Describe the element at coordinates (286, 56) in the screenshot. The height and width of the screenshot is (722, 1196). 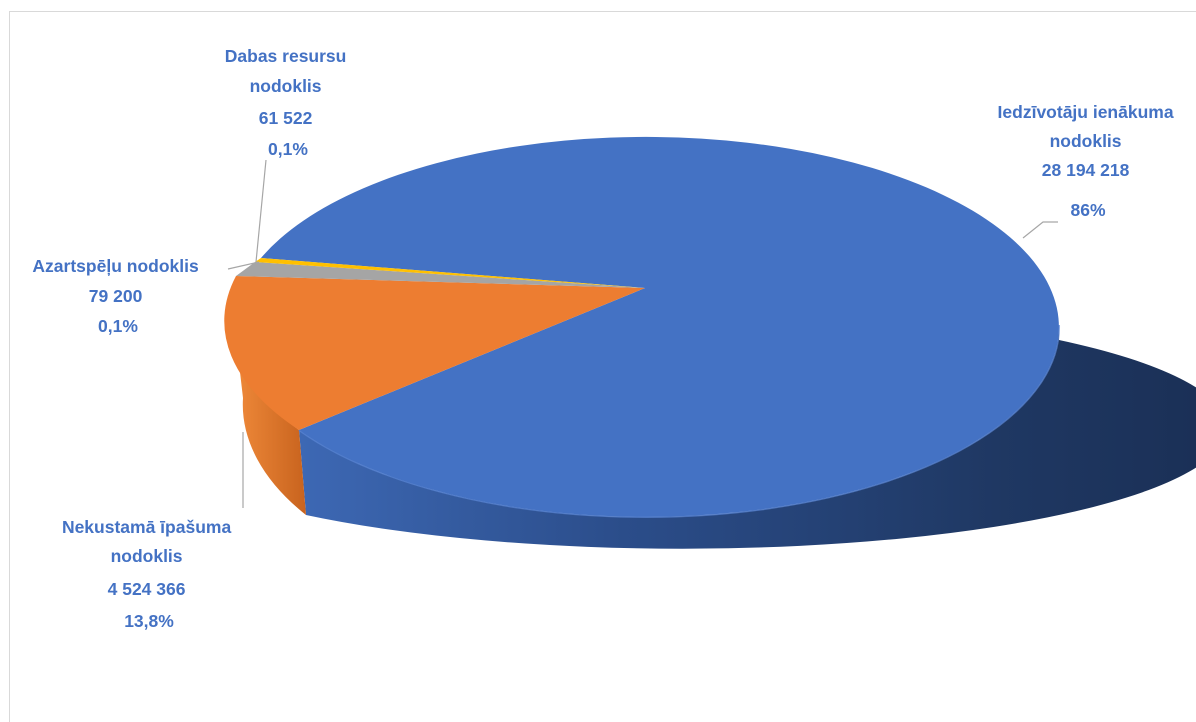
I see `label-line: Dabas resursu` at that location.